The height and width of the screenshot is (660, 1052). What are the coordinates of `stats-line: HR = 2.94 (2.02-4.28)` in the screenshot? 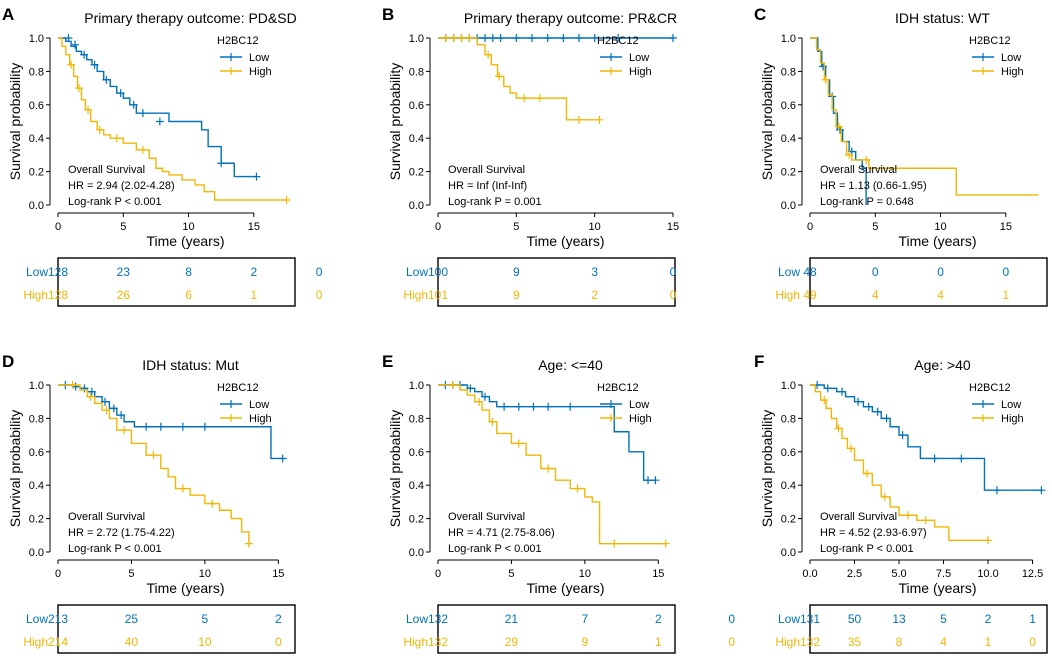 It's located at (121, 186).